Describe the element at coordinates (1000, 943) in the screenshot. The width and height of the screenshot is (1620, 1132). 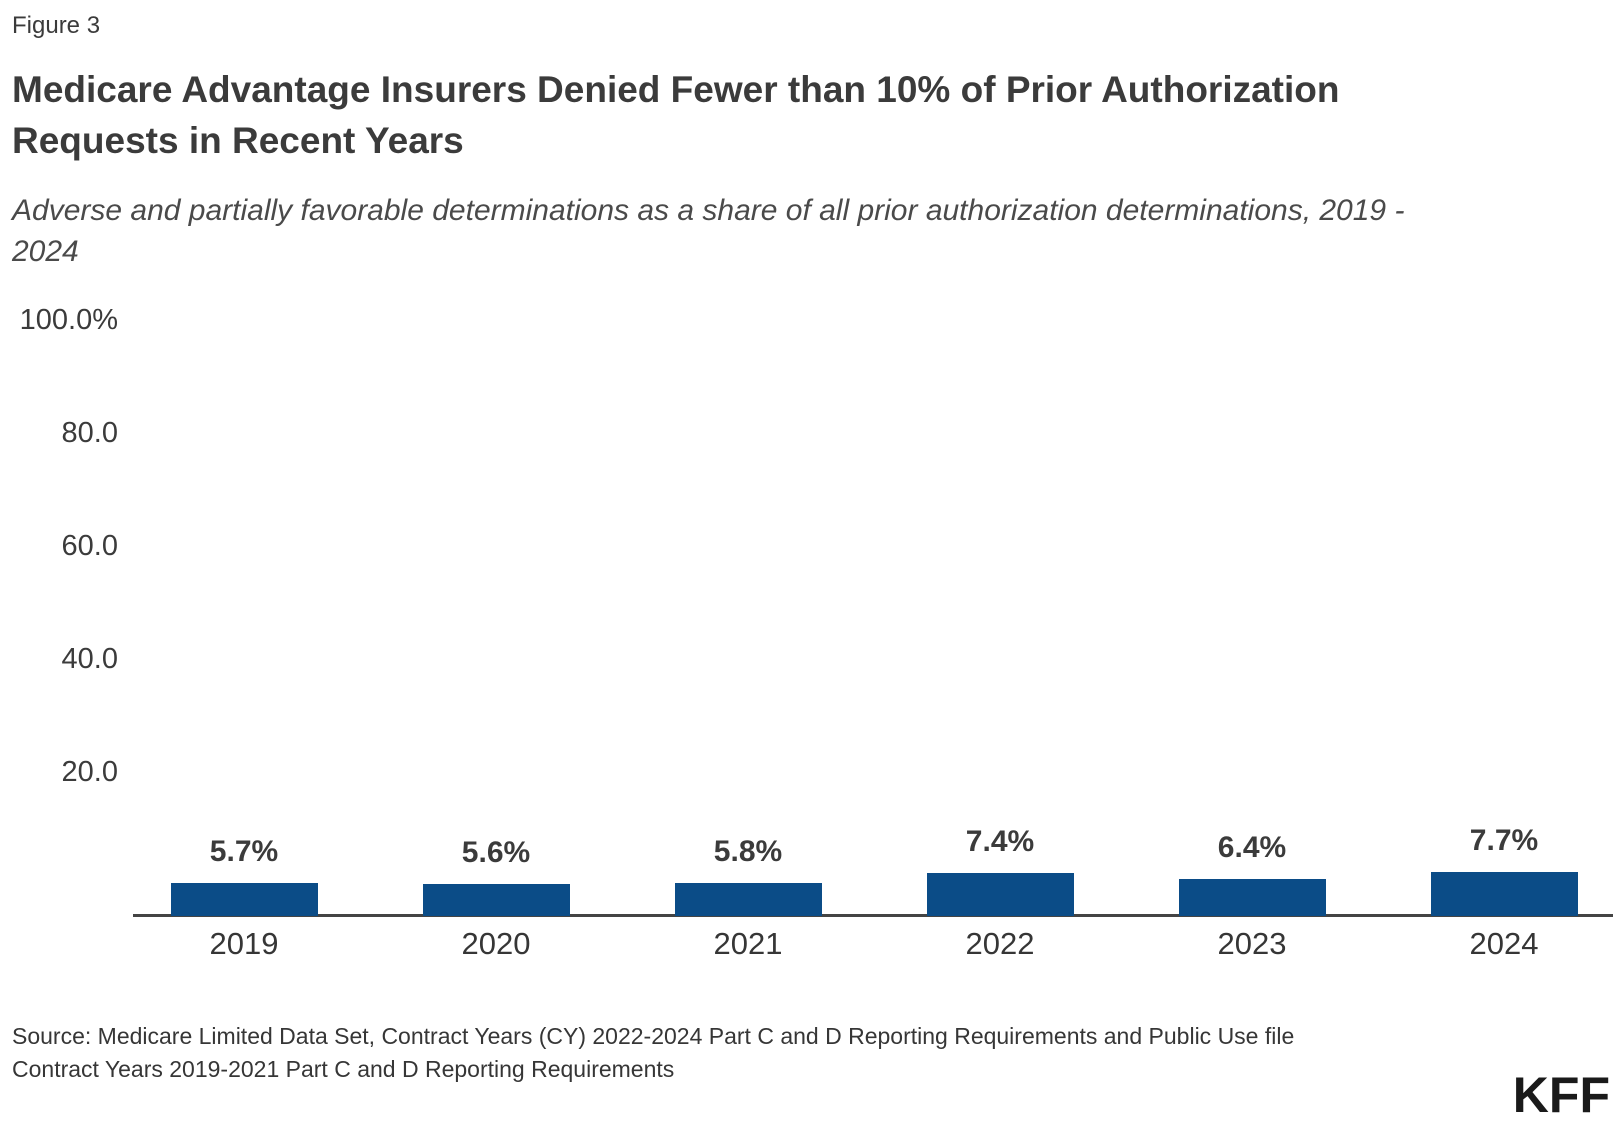
I see `x-tick-label-2022: 2022` at that location.